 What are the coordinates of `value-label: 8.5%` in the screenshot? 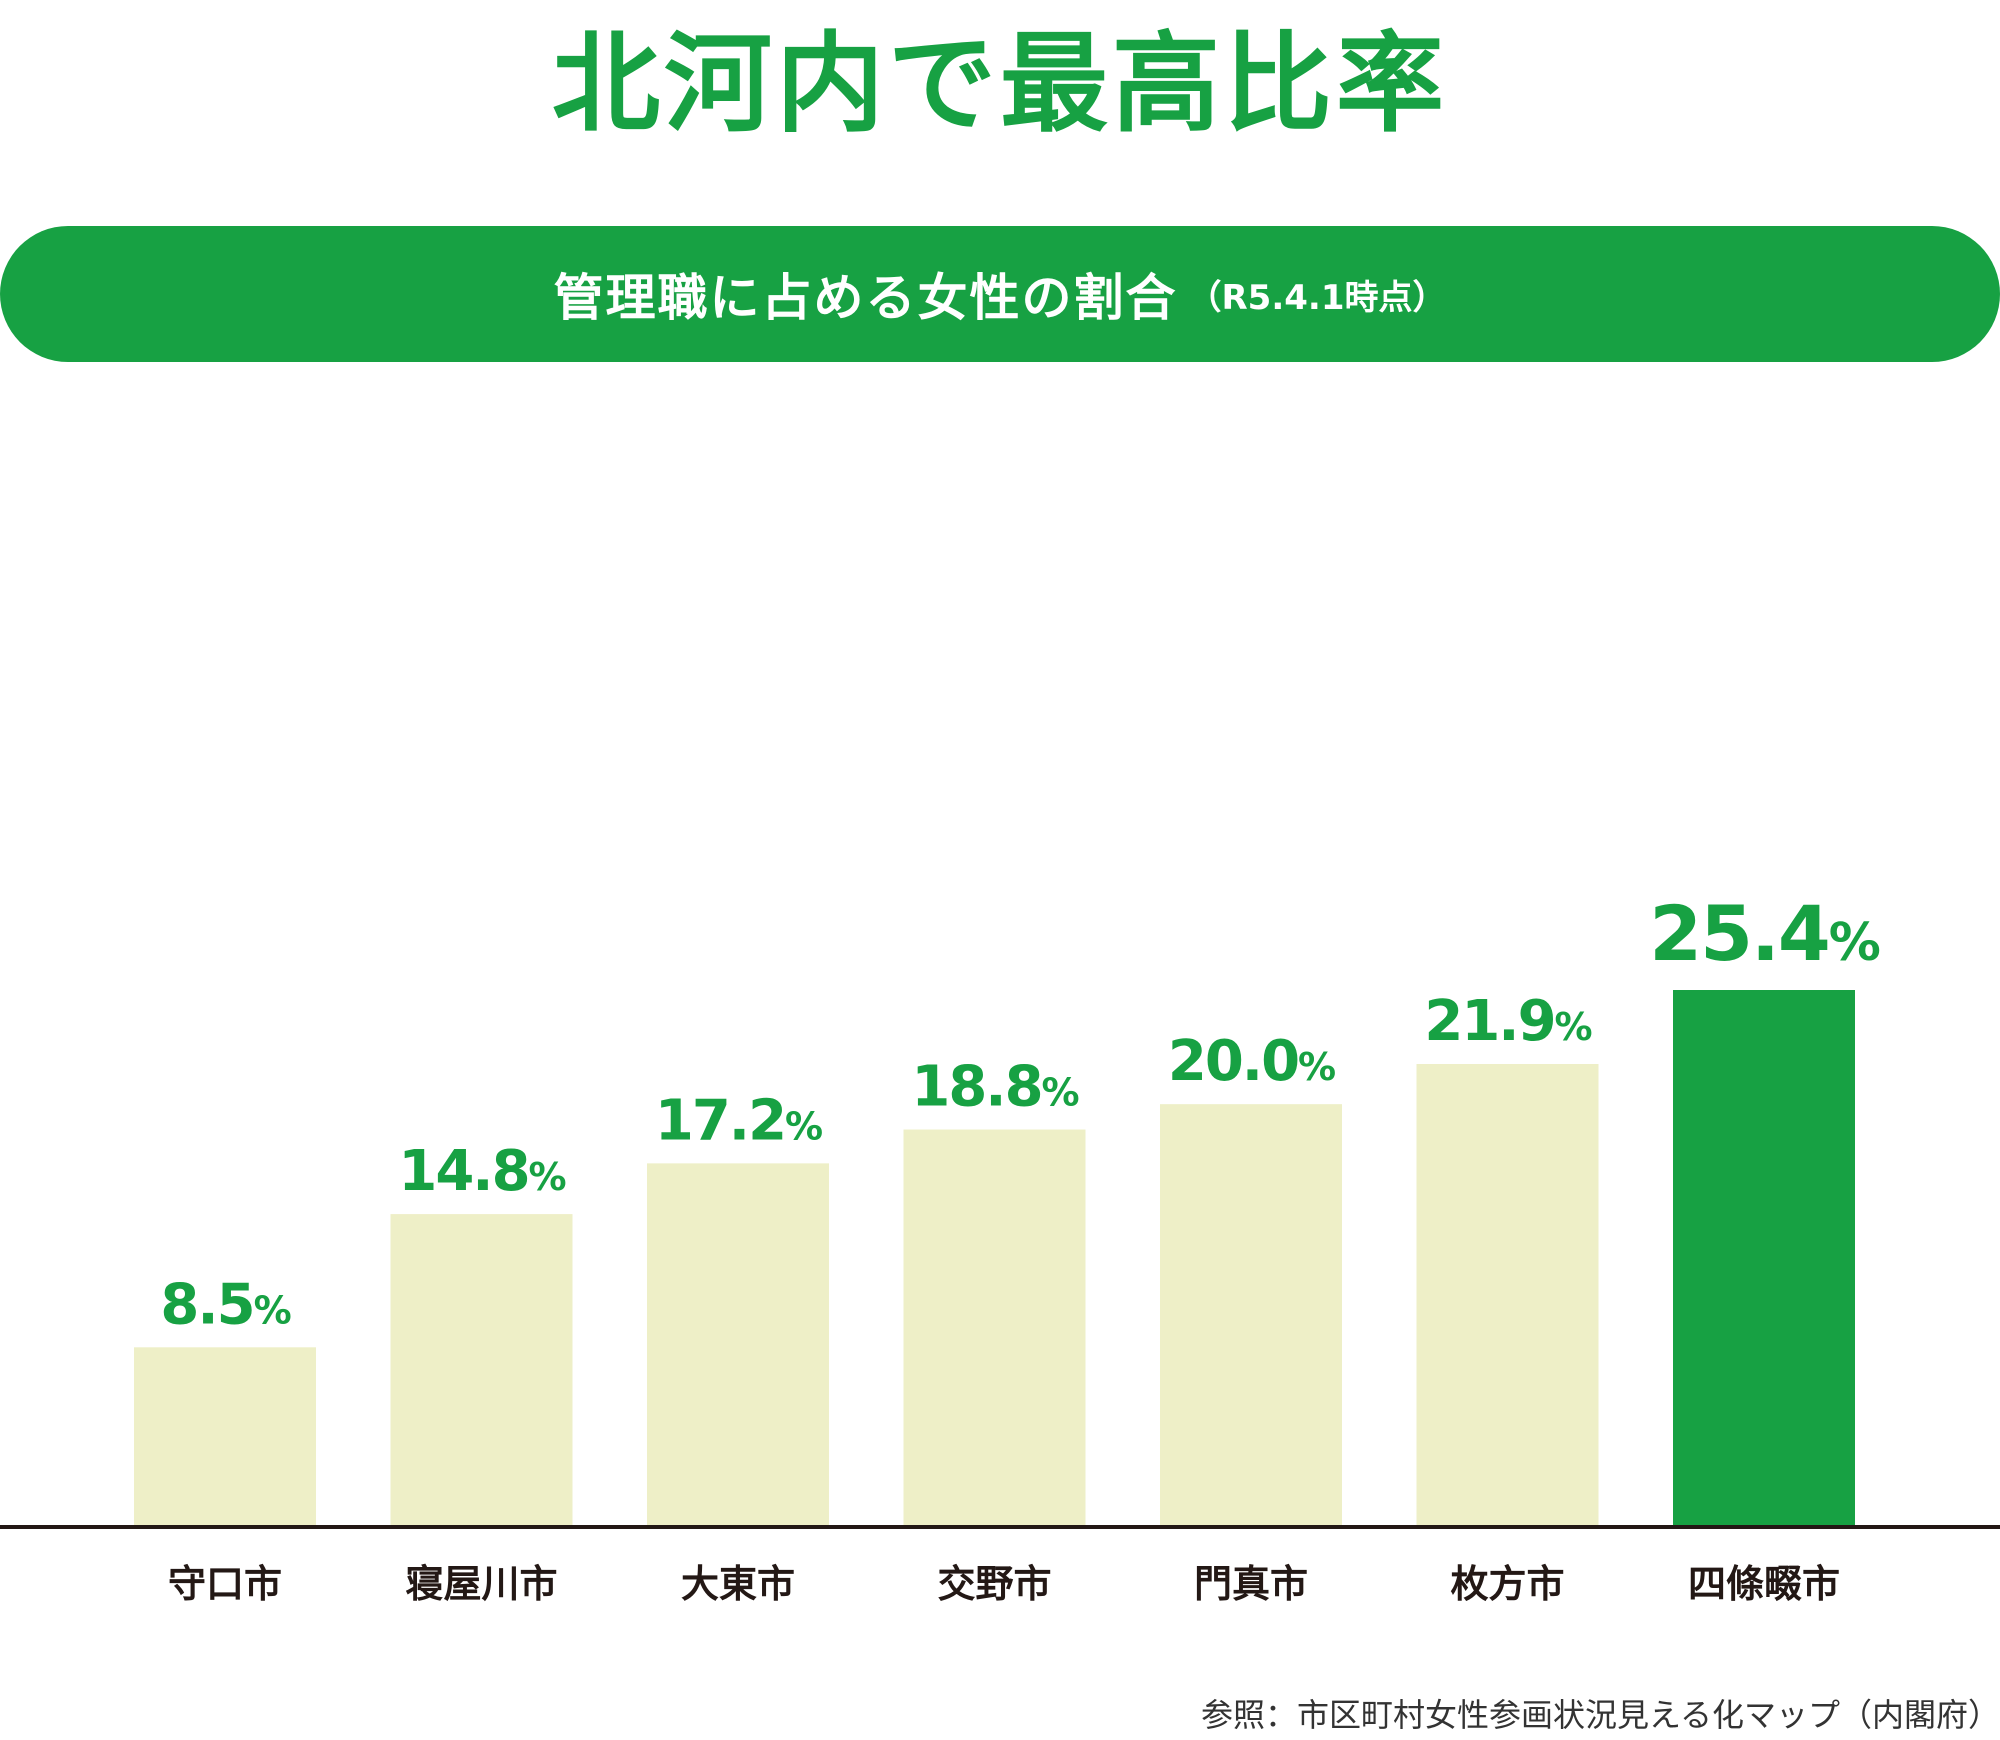 It's located at (225, 1304).